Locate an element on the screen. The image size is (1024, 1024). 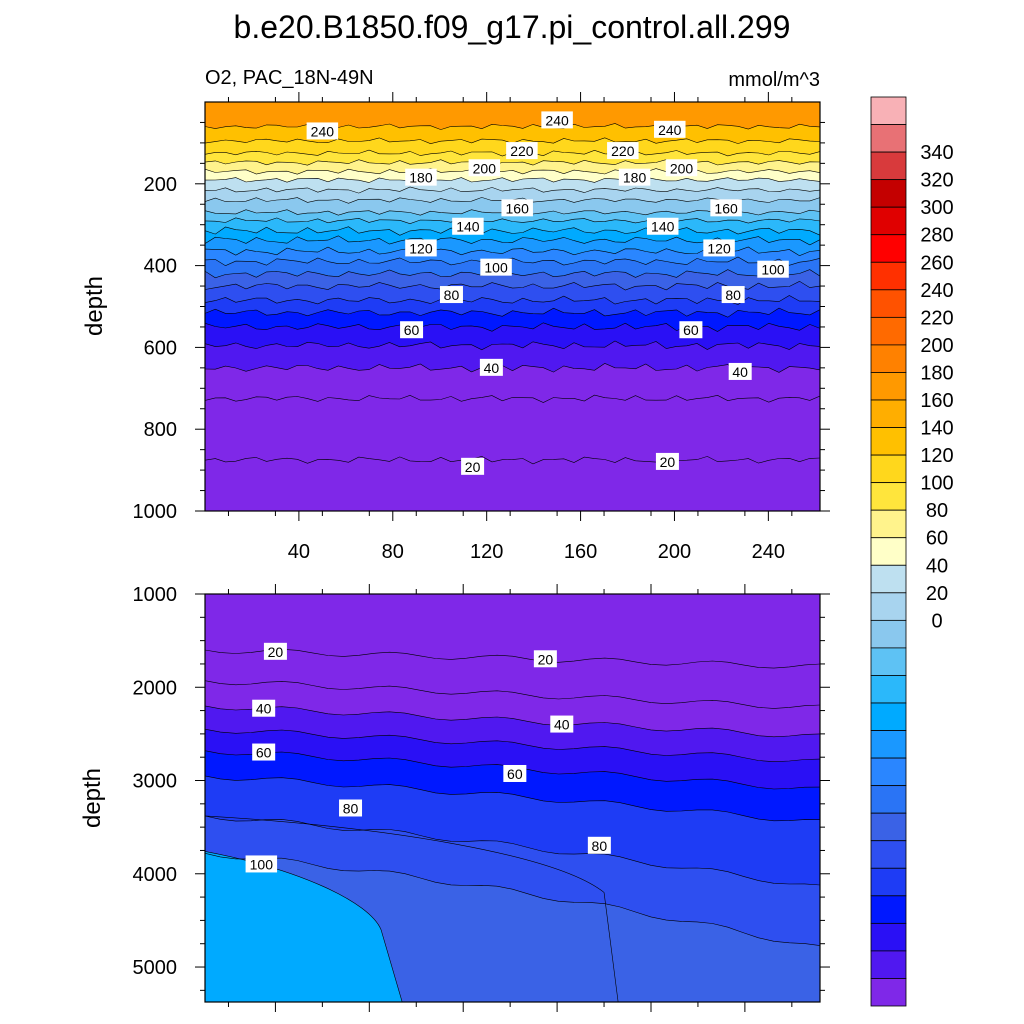
upper-contour-label: 40 is located at coordinates (740, 371).